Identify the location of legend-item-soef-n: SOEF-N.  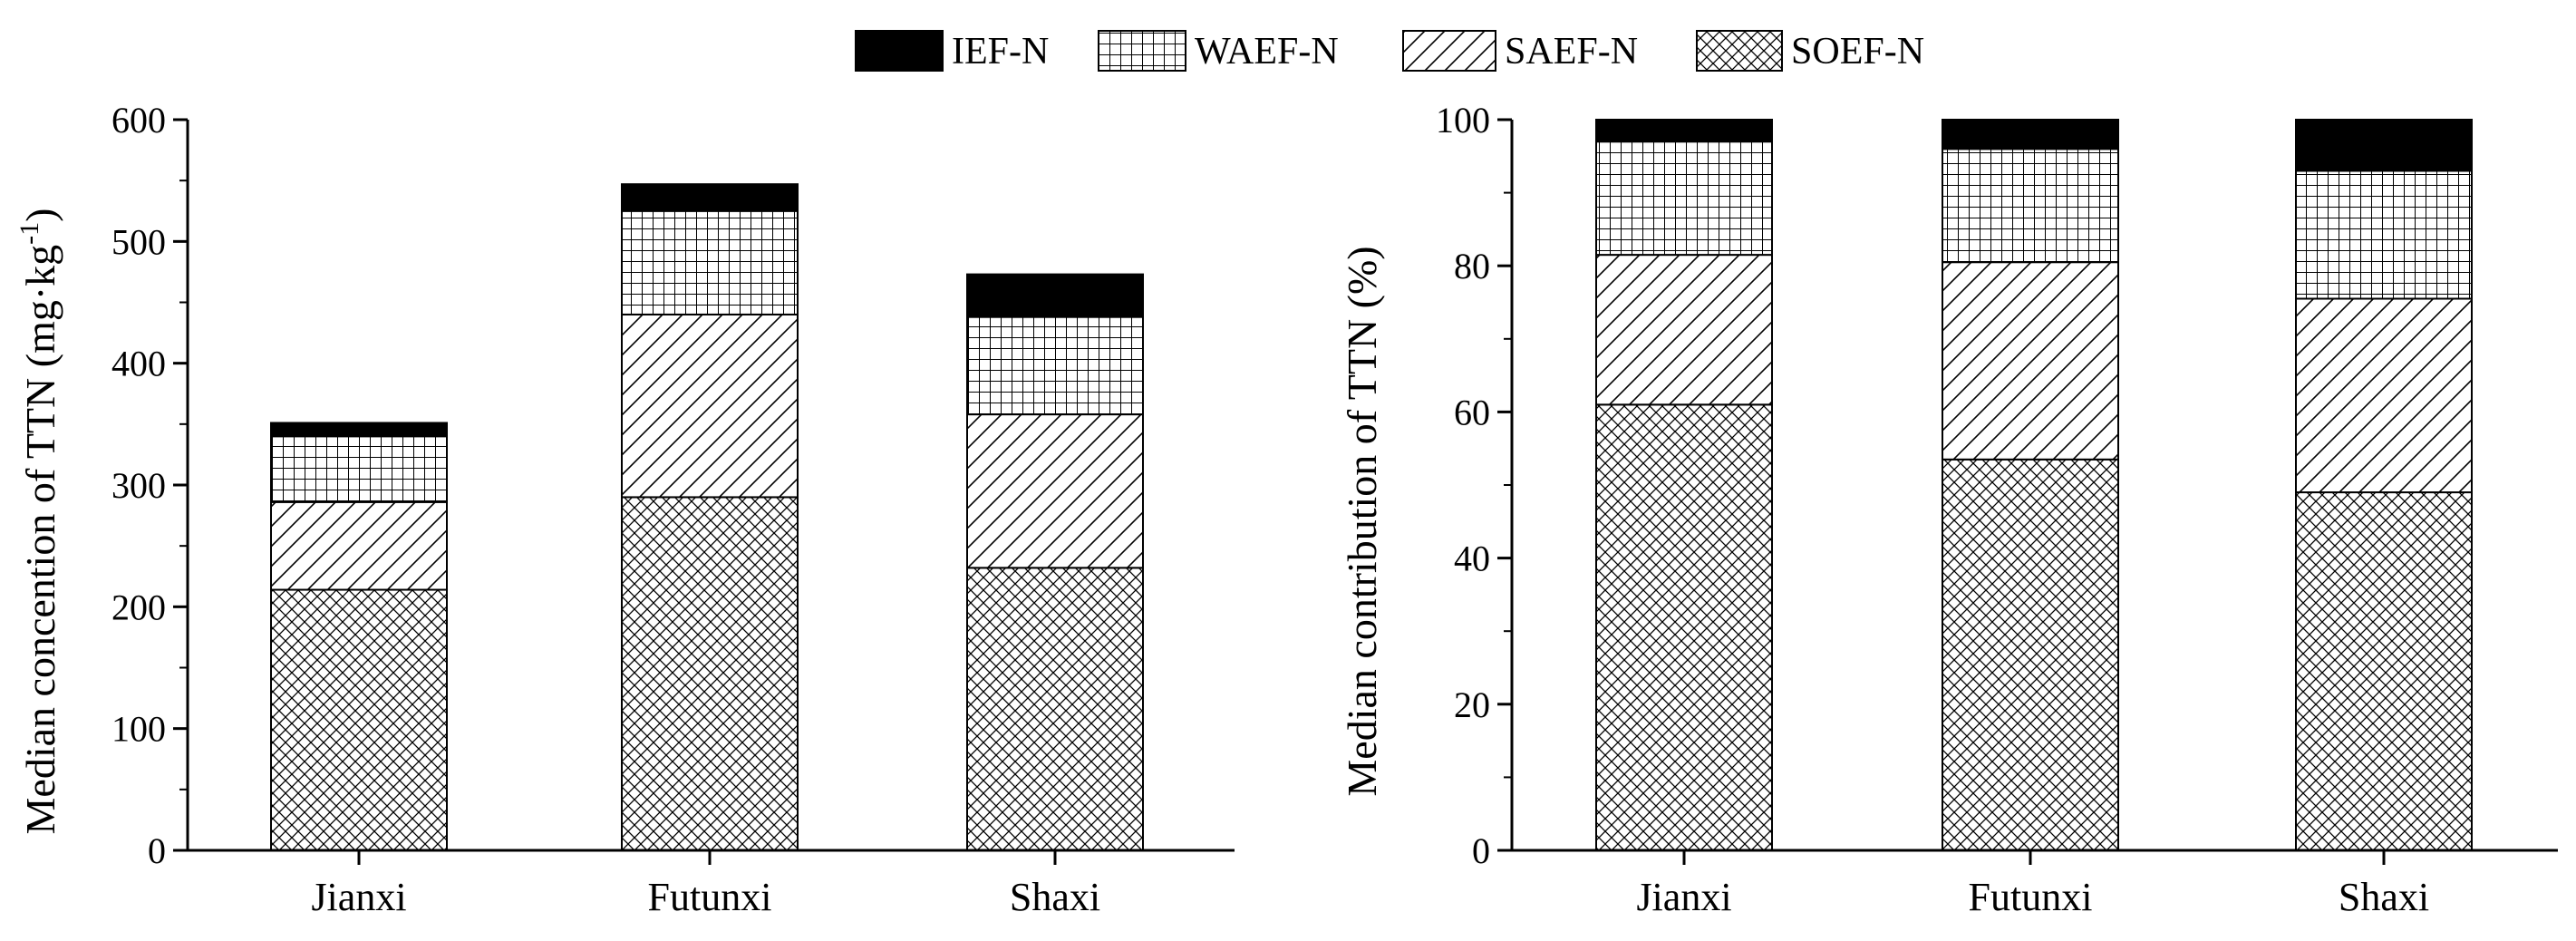
(1810, 52).